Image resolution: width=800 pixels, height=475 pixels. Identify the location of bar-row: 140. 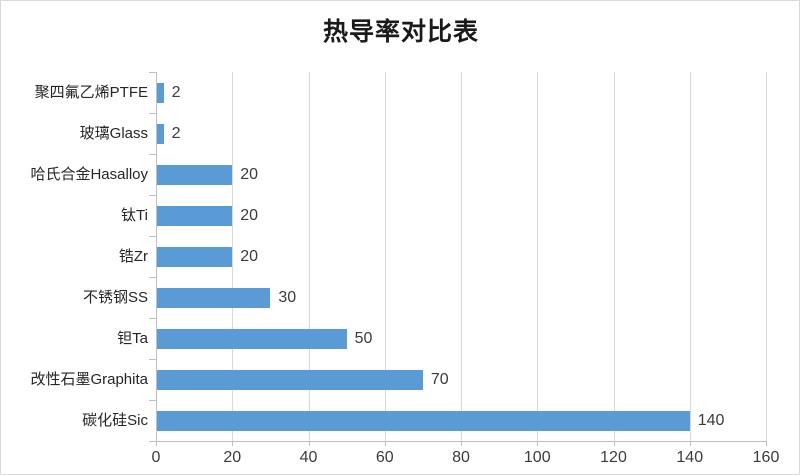
(461, 420).